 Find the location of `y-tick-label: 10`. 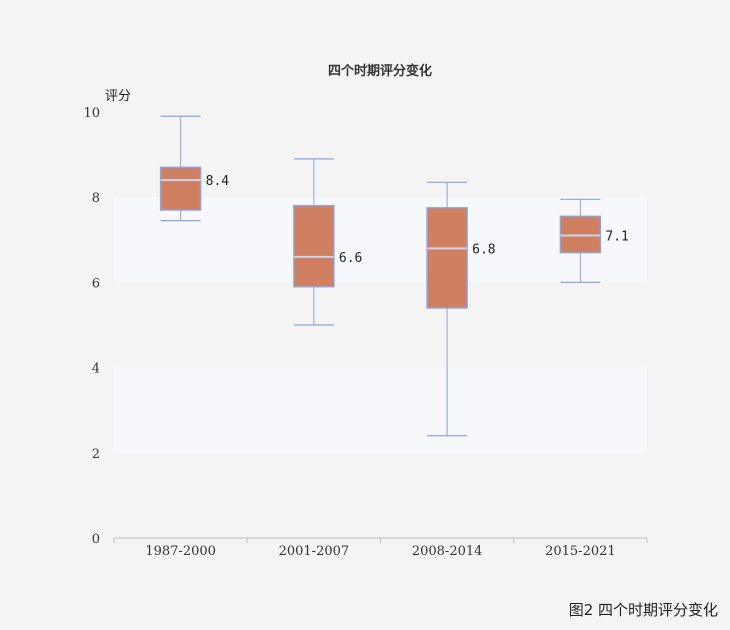

y-tick-label: 10 is located at coordinates (91, 113).